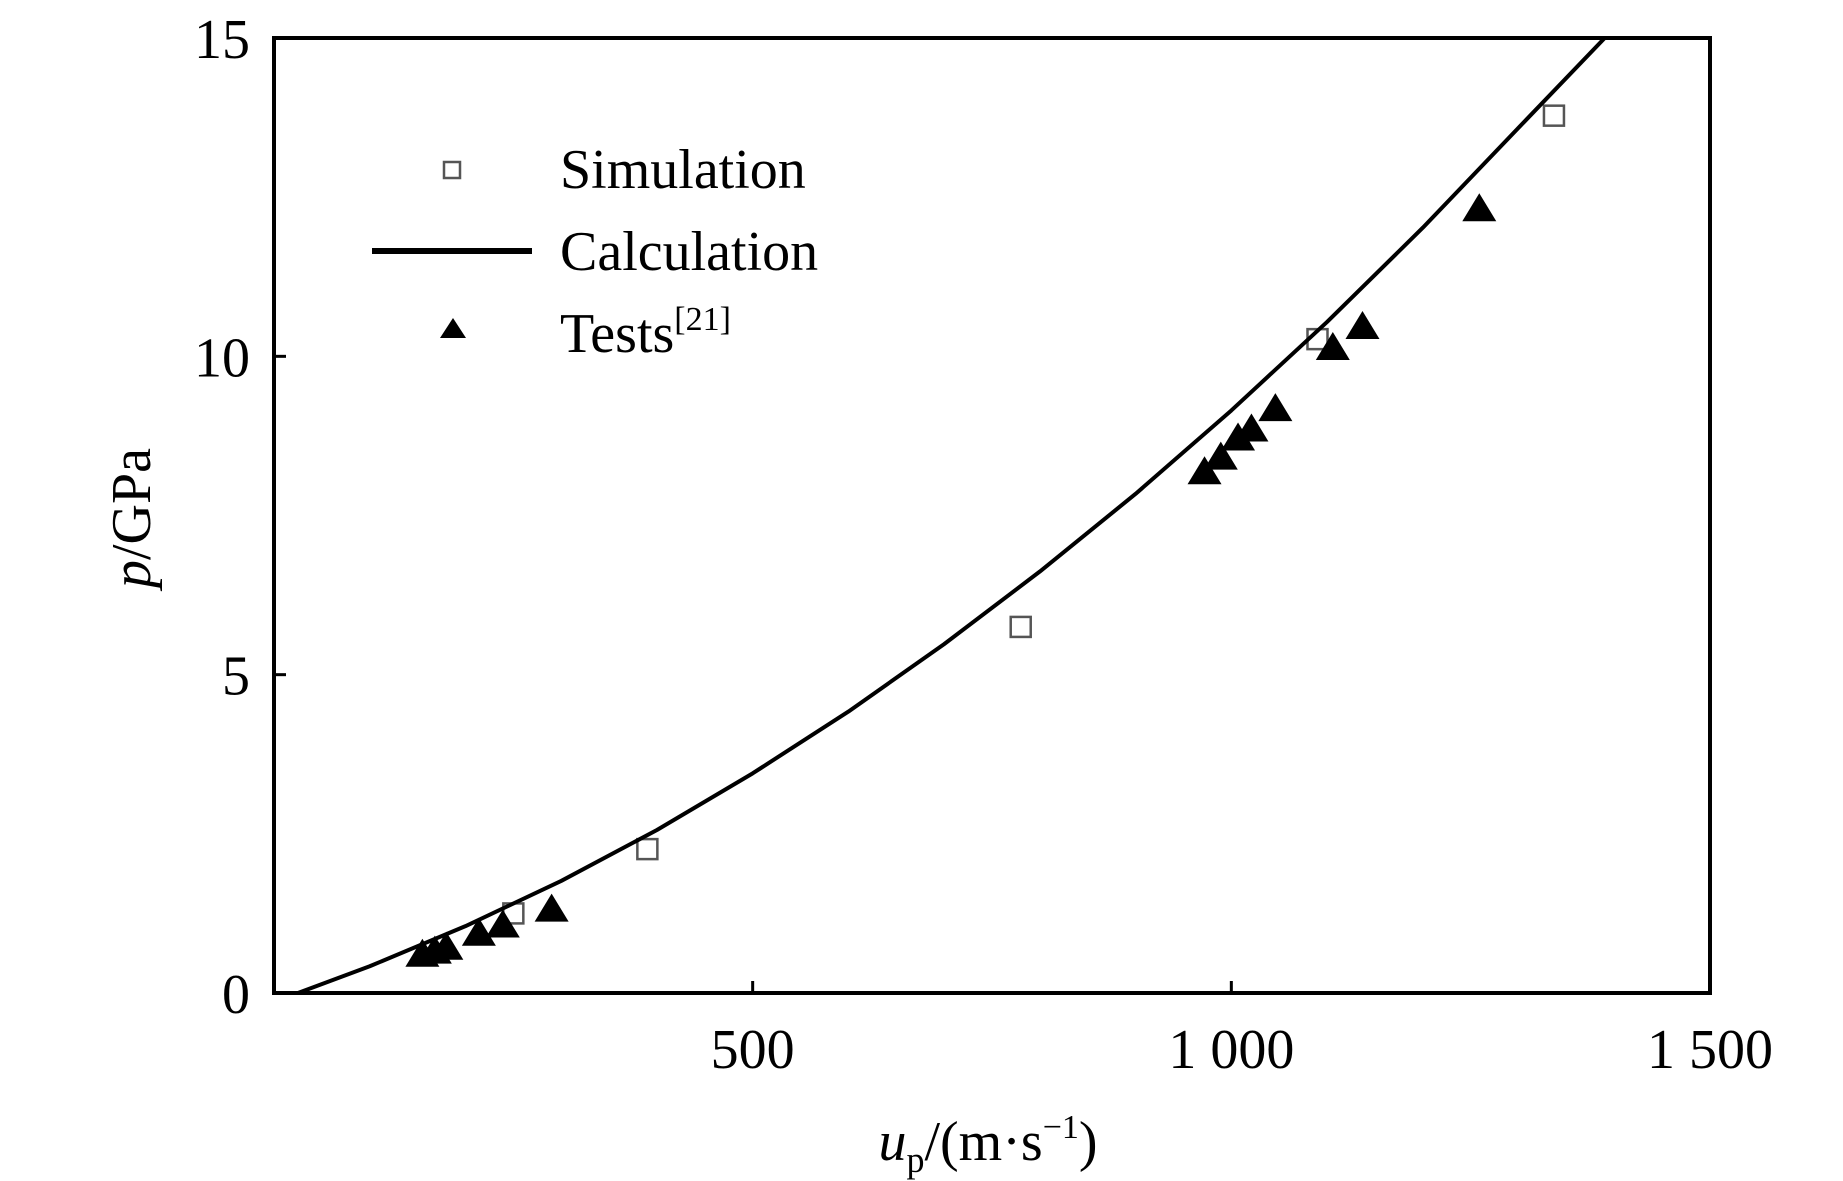  I want to click on legend: Simulation Calculation Tests[21], so click(595, 252).